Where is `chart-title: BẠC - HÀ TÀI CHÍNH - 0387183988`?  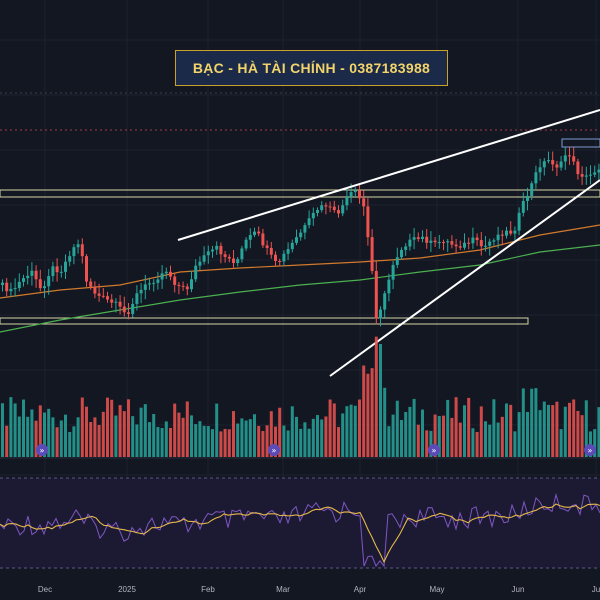
chart-title: BẠC - HÀ TÀI CHÍNH - 0387183988 is located at coordinates (311, 68).